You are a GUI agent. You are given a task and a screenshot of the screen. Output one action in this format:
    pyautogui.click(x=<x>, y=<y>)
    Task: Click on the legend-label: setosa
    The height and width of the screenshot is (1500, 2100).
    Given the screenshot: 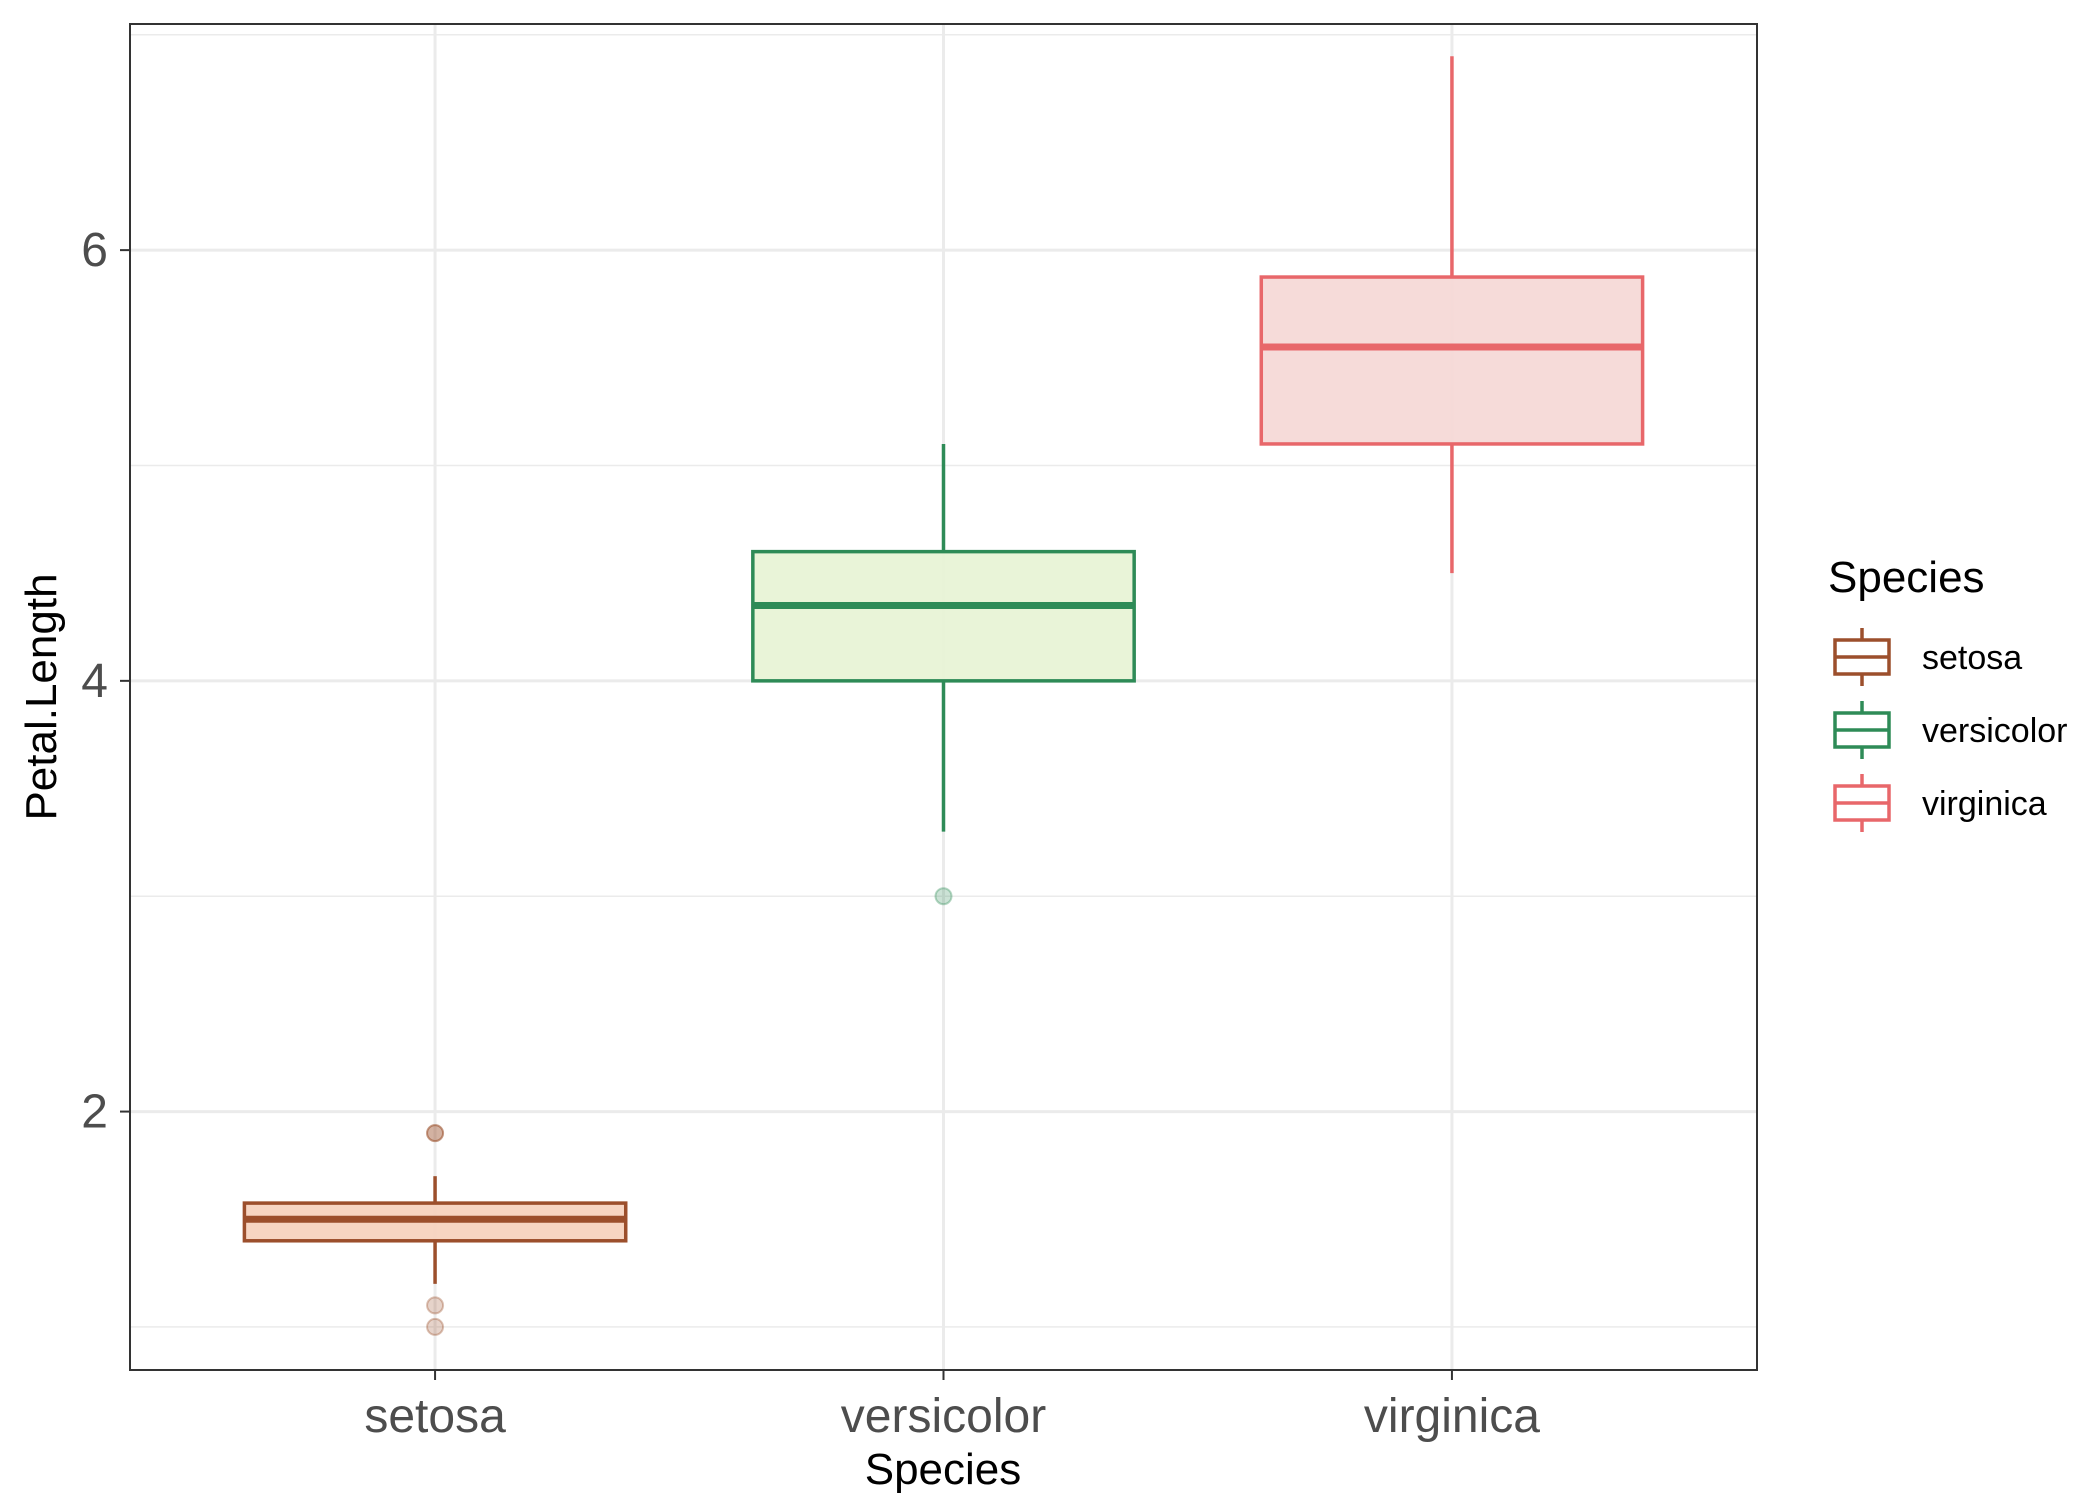 What is the action you would take?
    pyautogui.click(x=1972, y=658)
    